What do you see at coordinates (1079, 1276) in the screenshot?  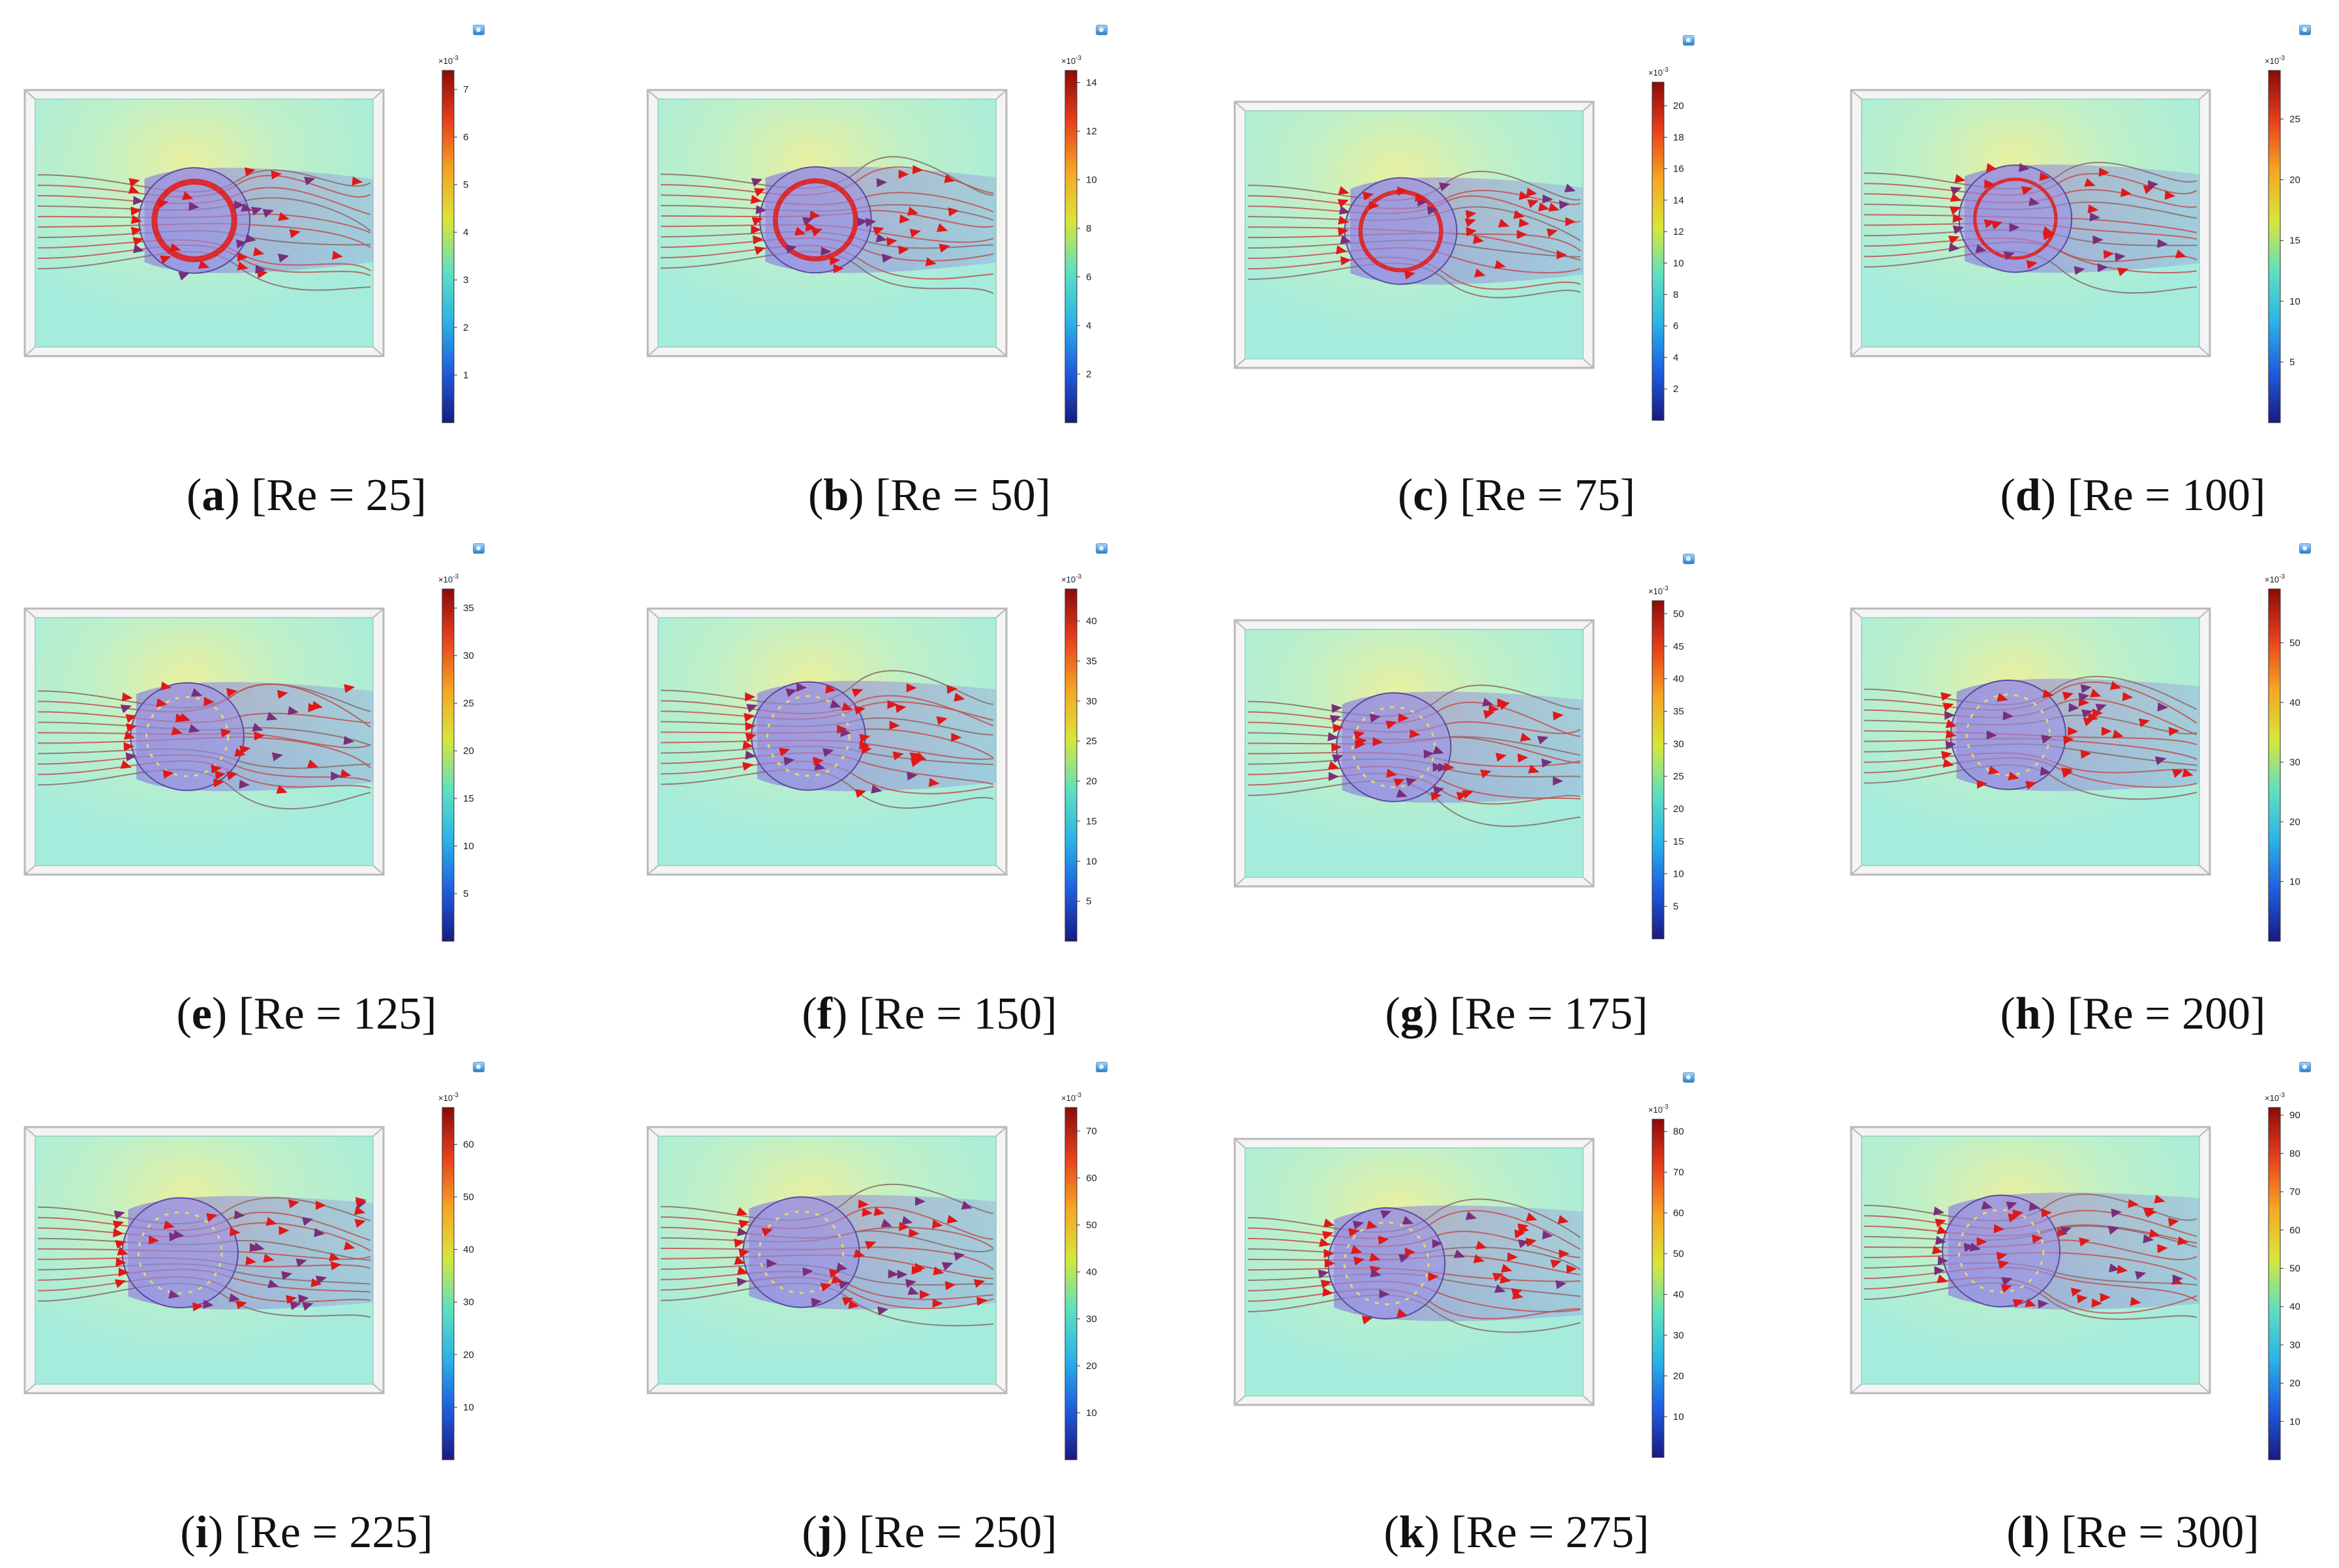 I see `colorbar: 10 20 30 40 50 60 70 ×10-3` at bounding box center [1079, 1276].